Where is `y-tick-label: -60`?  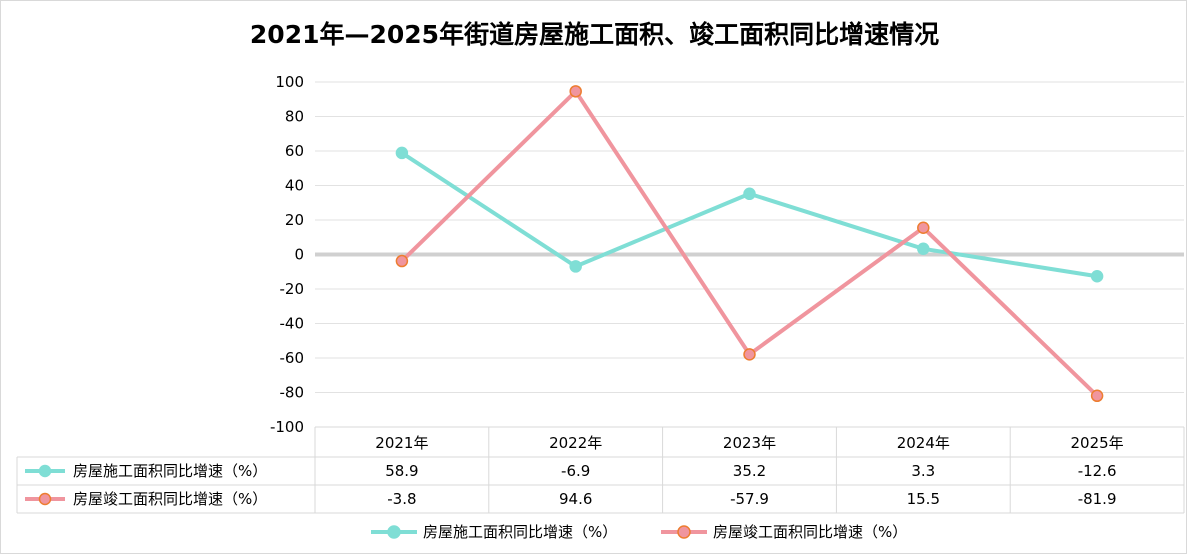
y-tick-label: -60 is located at coordinates (292, 358).